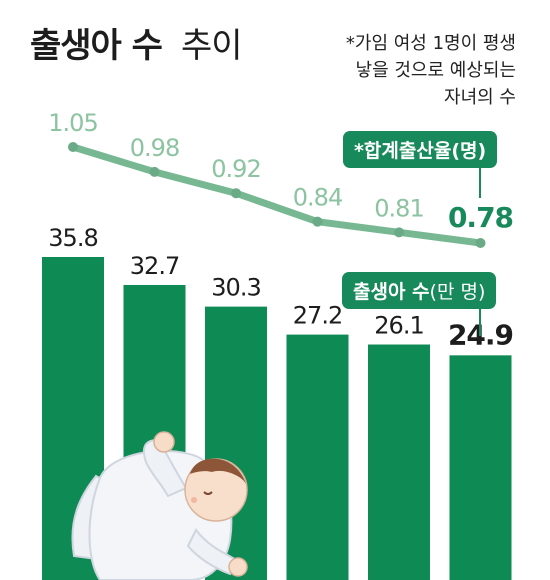 The image size is (550, 580). Describe the element at coordinates (457, 292) in the screenshot. I see `bar-legend-unit: (만 명)` at that location.